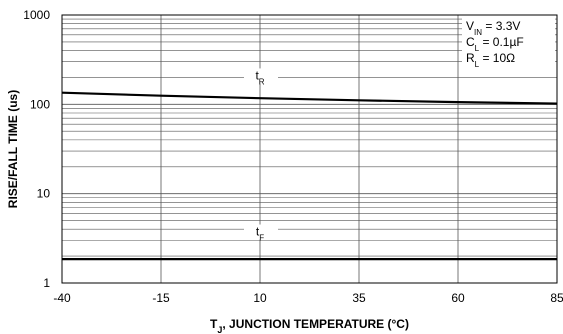 The image size is (563, 334). I want to click on condition-sub: IN, so click(478, 32).